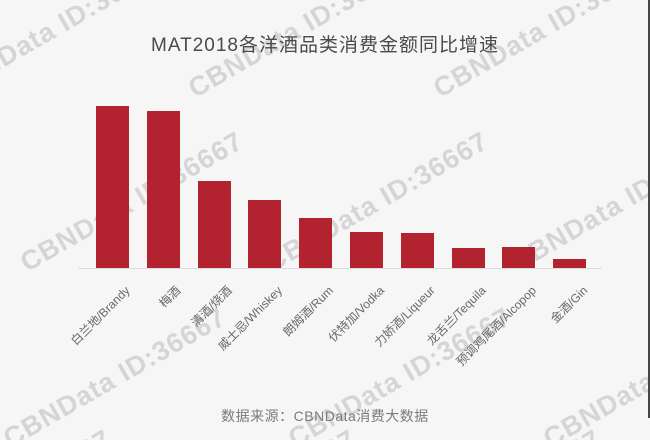 The height and width of the screenshot is (440, 650). What do you see at coordinates (170, 297) in the screenshot?
I see `x-axis-label-2: 梅酒` at bounding box center [170, 297].